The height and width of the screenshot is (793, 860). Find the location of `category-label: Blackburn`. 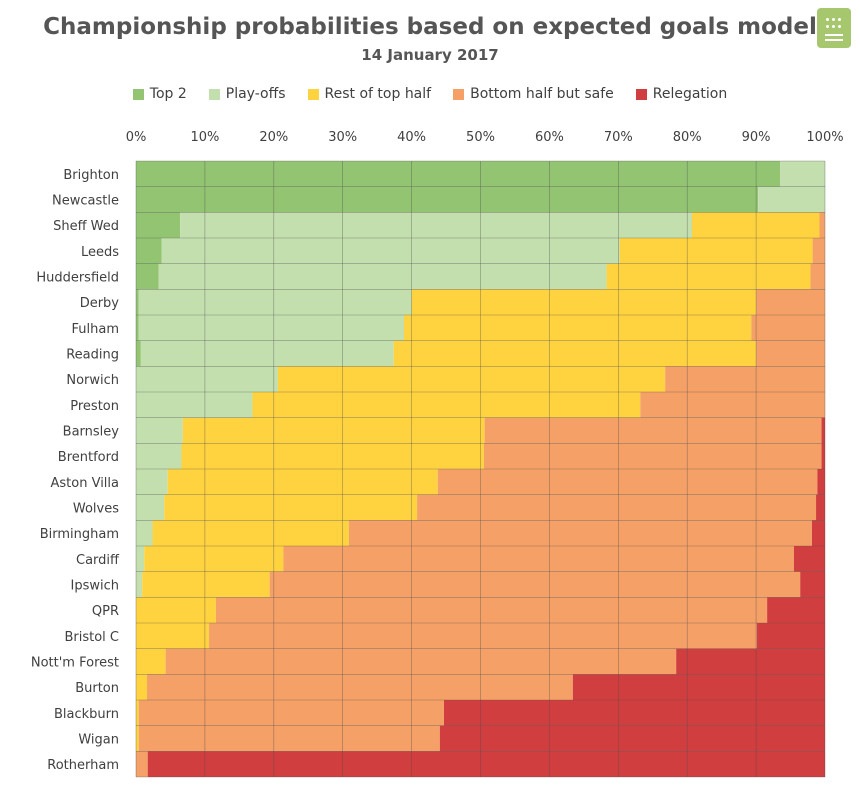

category-label: Blackburn is located at coordinates (86, 714).